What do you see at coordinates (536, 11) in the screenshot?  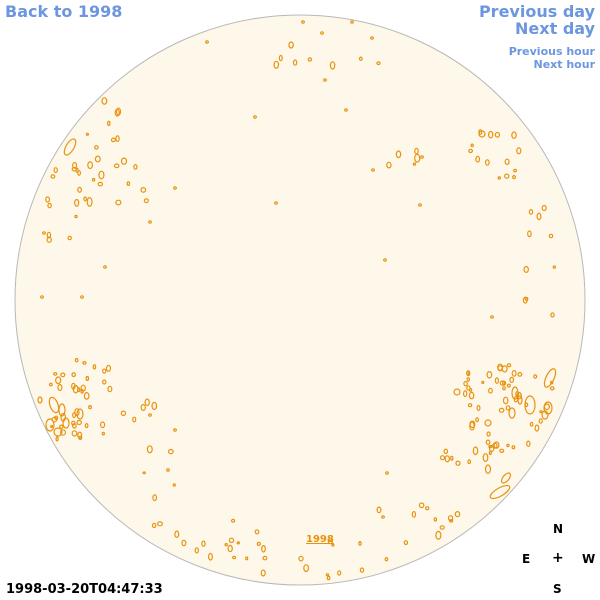 I see `previous-day-link: Previous day` at bounding box center [536, 11].